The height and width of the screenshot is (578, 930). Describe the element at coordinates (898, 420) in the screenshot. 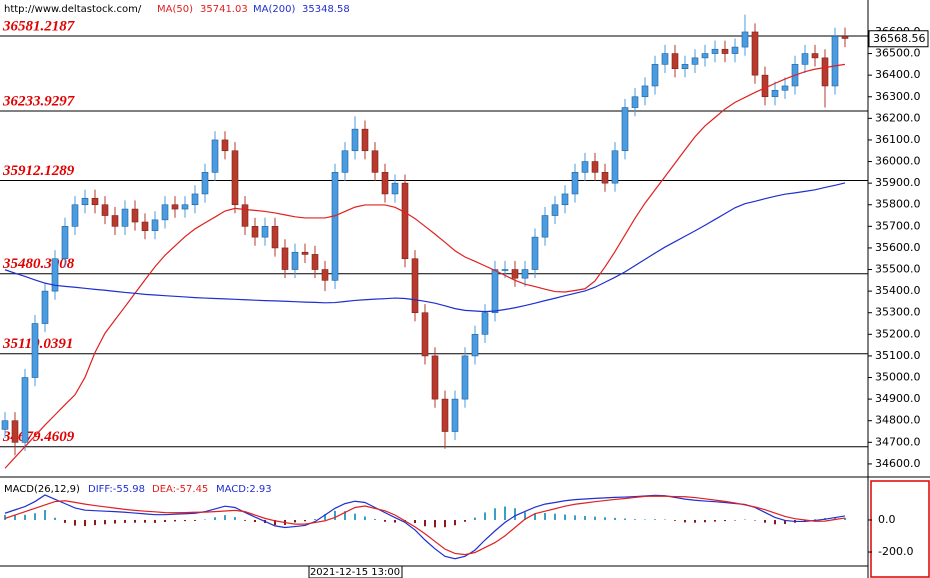

I see `y-tick-label: 34800.0` at that location.